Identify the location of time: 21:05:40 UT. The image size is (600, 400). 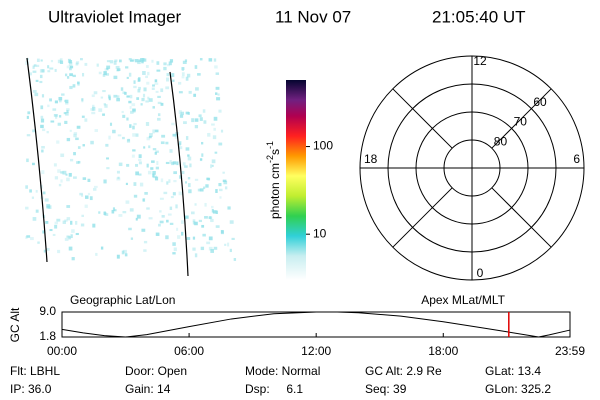
(479, 16).